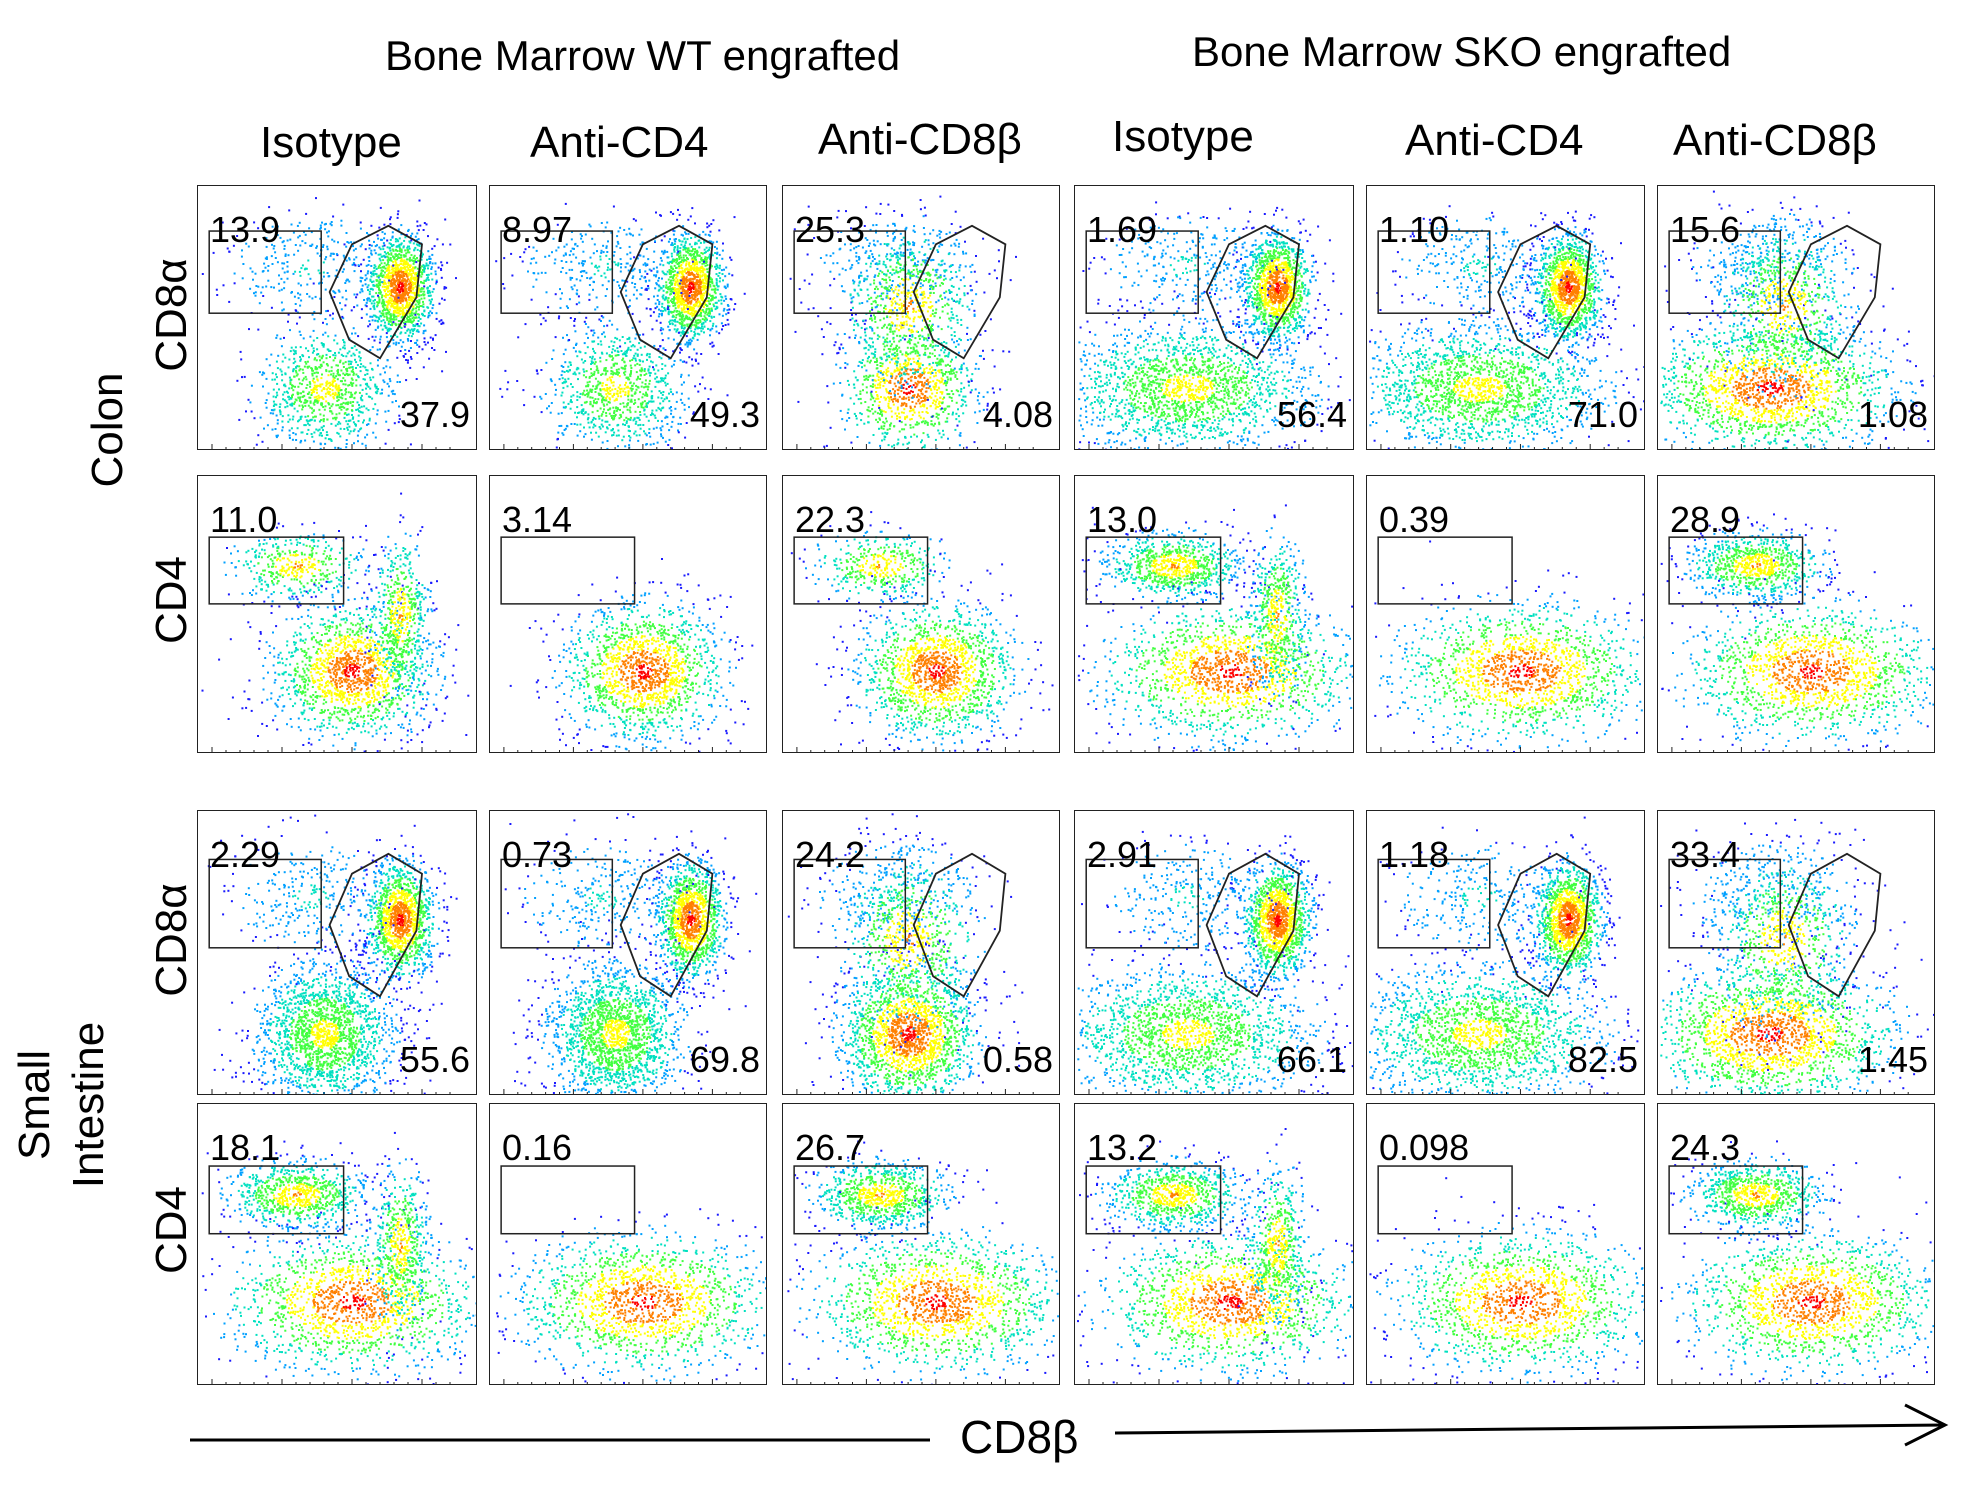 The height and width of the screenshot is (1510, 1961). Describe the element at coordinates (920, 140) in the screenshot. I see `column-label-wt-anti-cd8b: Anti-CD8β` at that location.